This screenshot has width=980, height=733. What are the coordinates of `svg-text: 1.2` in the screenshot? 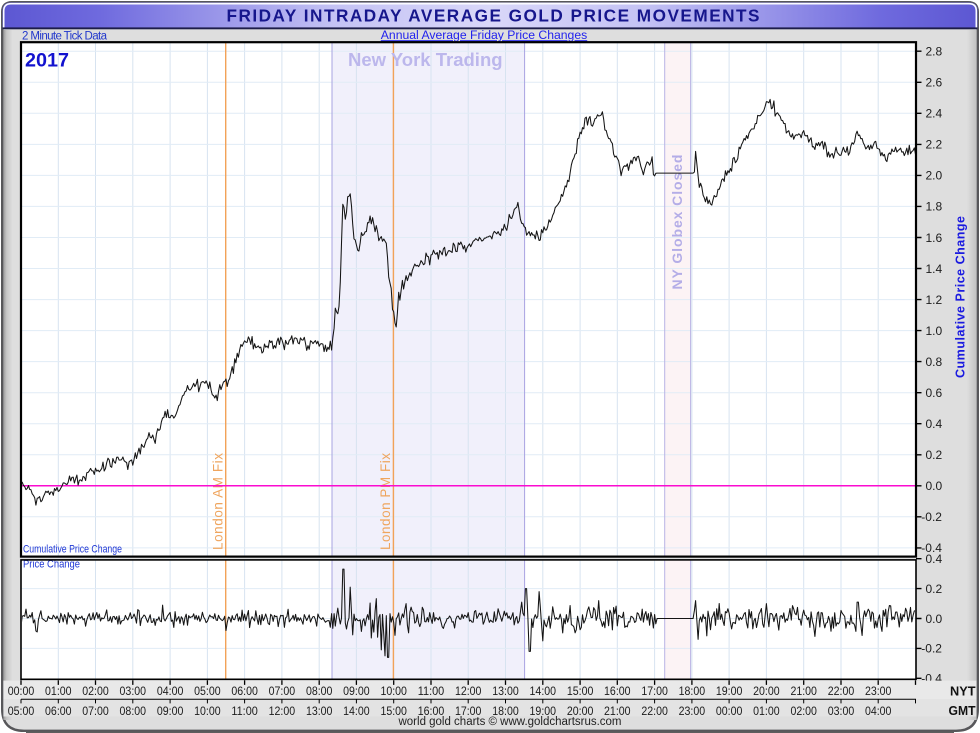 It's located at (934, 300).